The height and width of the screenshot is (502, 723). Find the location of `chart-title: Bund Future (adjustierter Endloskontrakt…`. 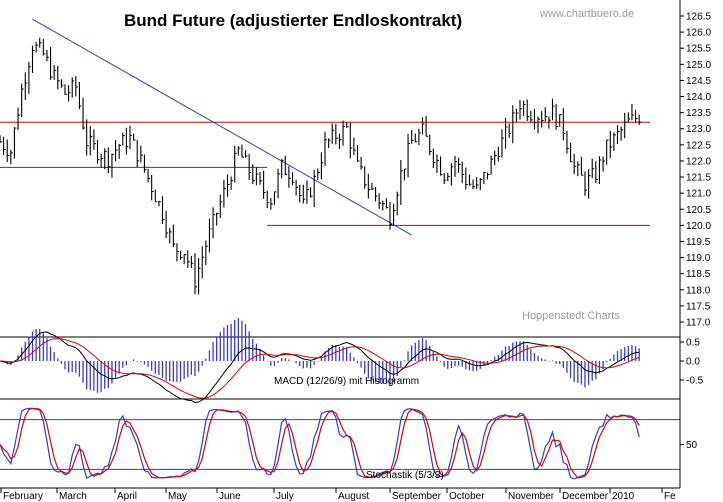

chart-title: Bund Future (adjustierter Endloskontrakt… is located at coordinates (293, 20).